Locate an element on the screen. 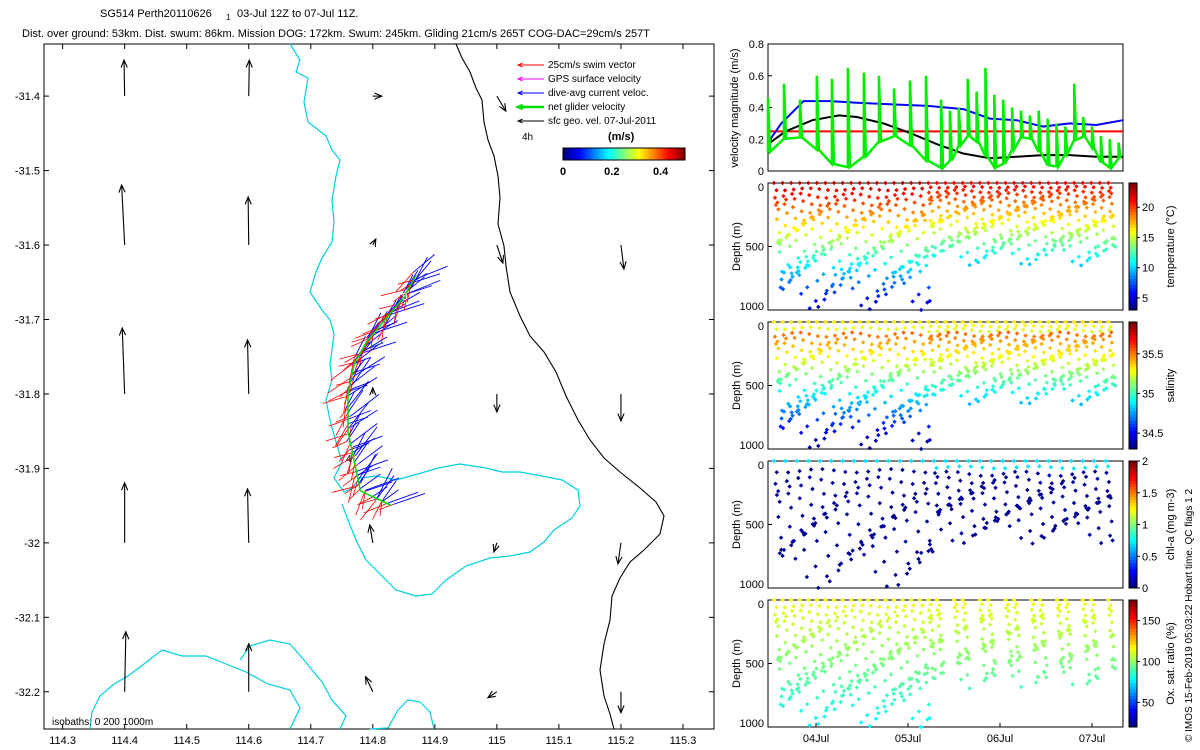 This screenshot has width=1200, height=750. map-x-tick-label: 114.3 is located at coordinates (62, 741).